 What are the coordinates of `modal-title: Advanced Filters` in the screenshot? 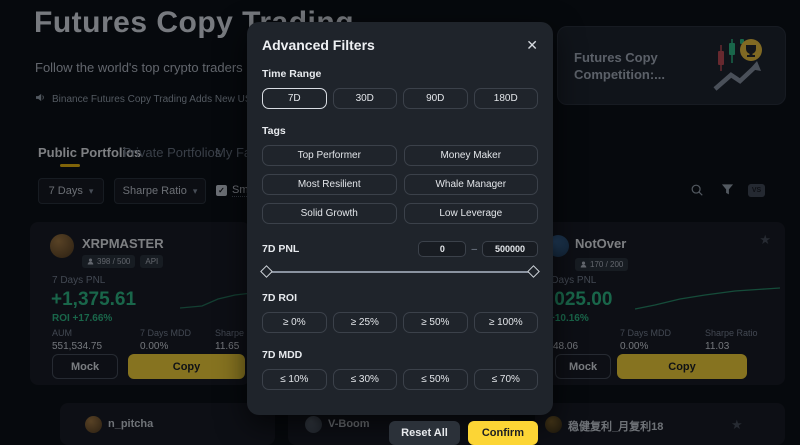 It's located at (318, 45).